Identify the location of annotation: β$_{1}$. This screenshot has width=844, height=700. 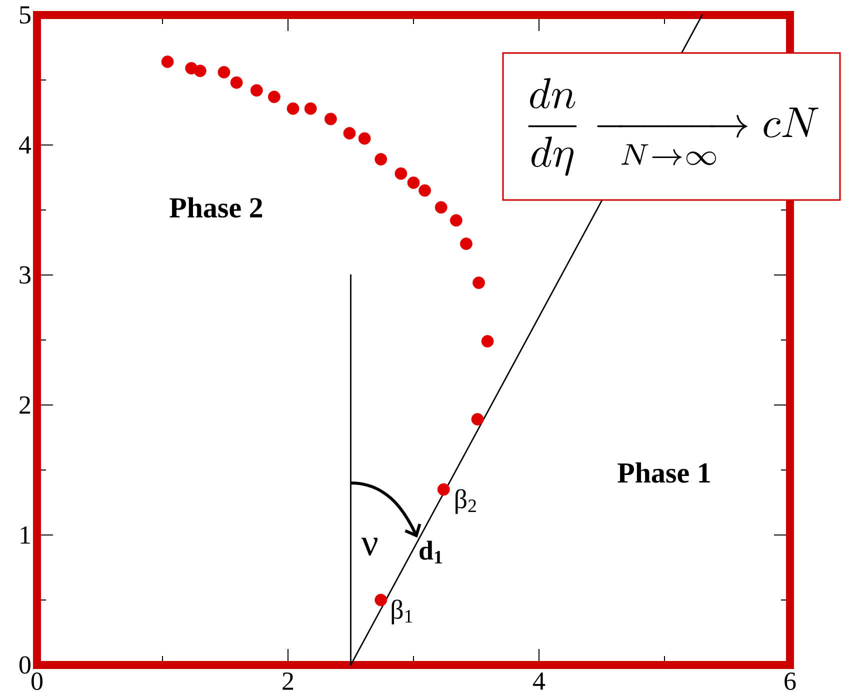
(402, 612).